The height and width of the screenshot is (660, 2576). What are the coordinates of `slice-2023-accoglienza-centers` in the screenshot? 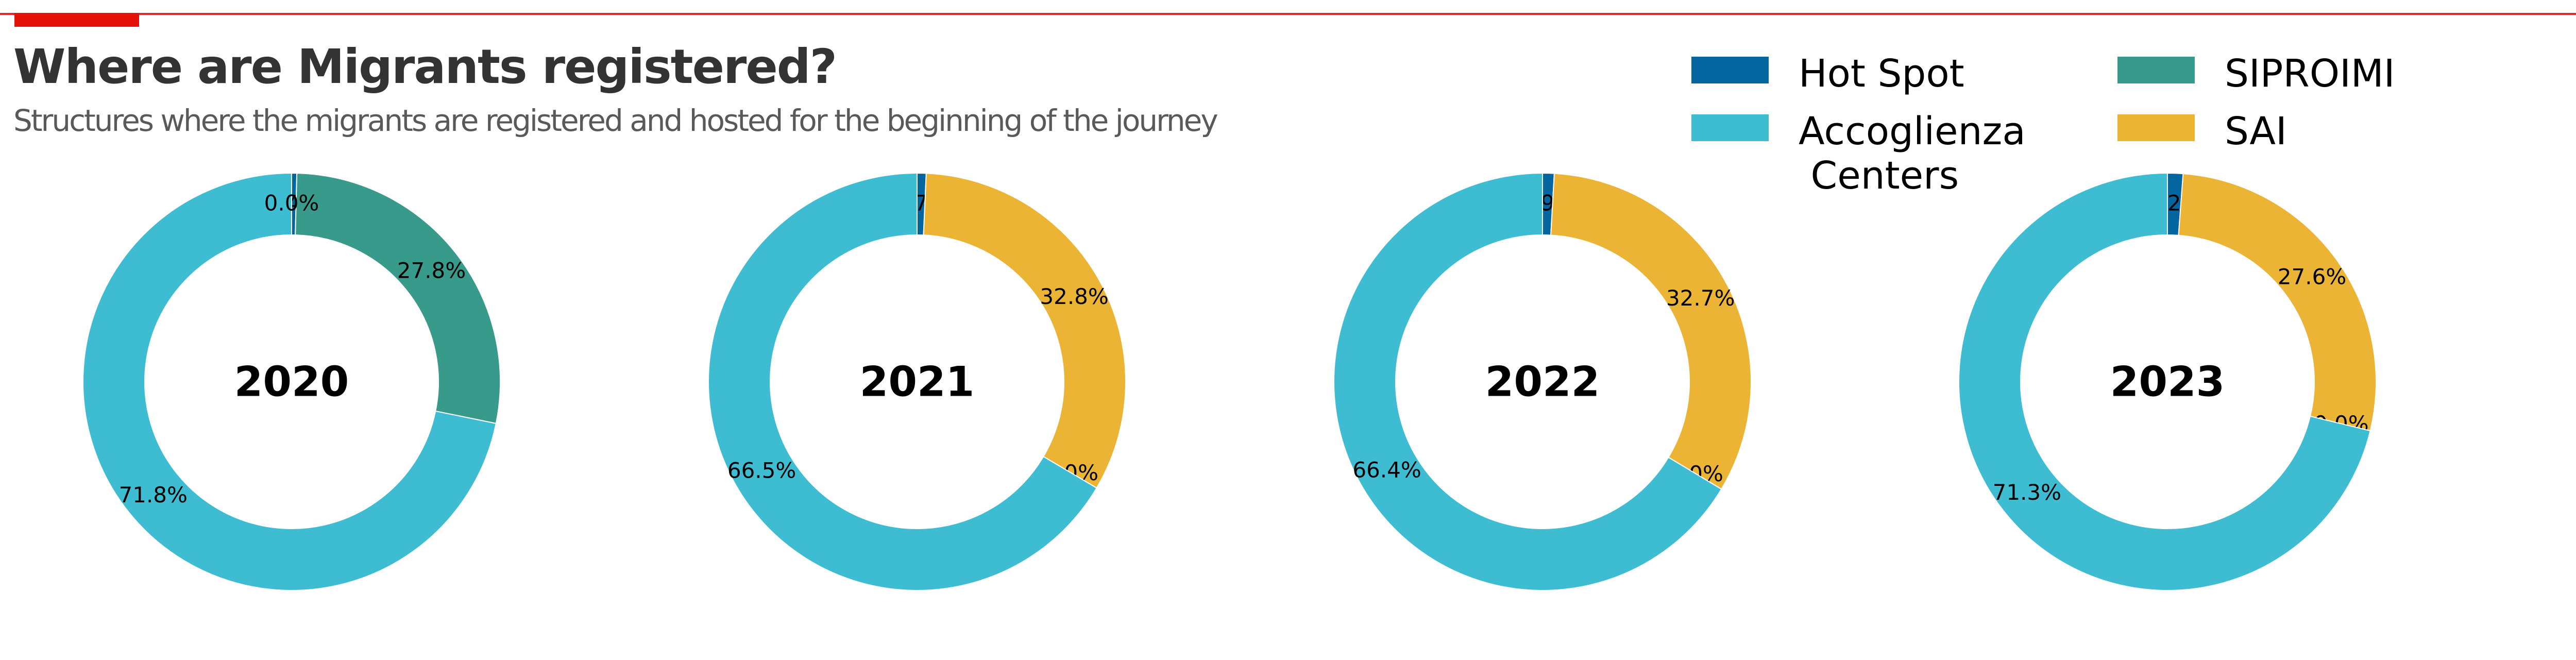 It's located at (2164, 382).